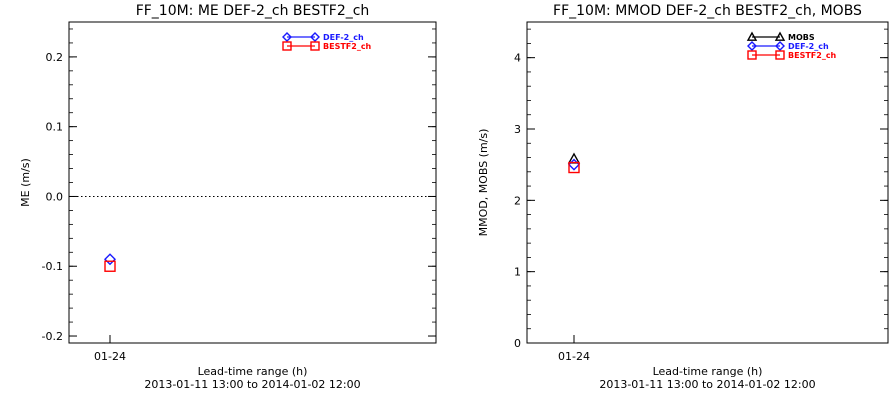 The image size is (891, 399). I want to click on legend-label: MOBS, so click(801, 37).